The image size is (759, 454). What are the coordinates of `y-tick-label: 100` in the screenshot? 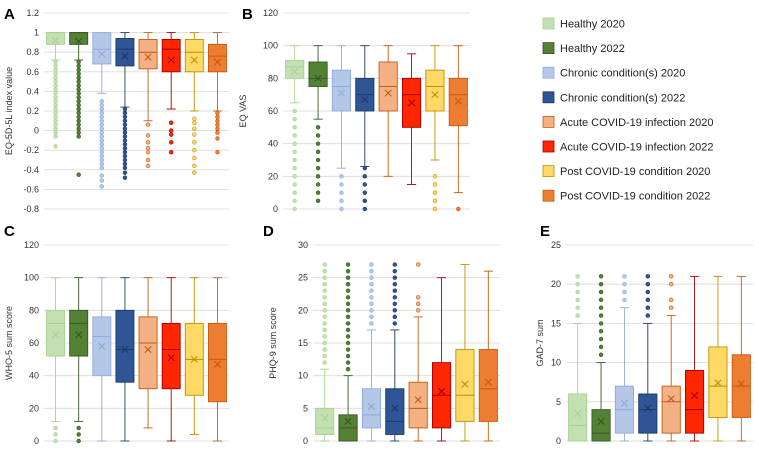 It's located at (270, 46).